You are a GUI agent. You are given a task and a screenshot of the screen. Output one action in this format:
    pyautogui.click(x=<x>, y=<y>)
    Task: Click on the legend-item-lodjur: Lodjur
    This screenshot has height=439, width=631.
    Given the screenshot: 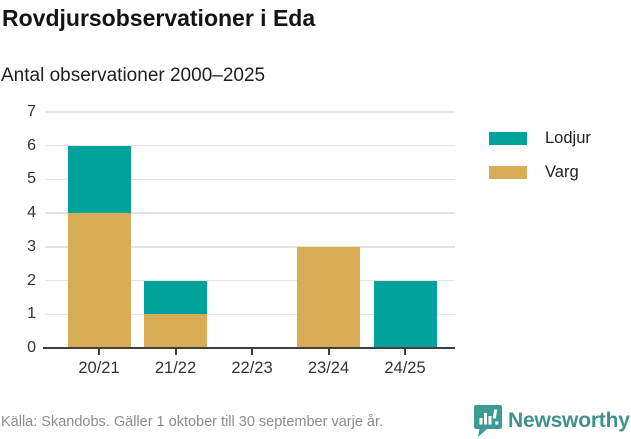 What is the action you would take?
    pyautogui.click(x=540, y=138)
    